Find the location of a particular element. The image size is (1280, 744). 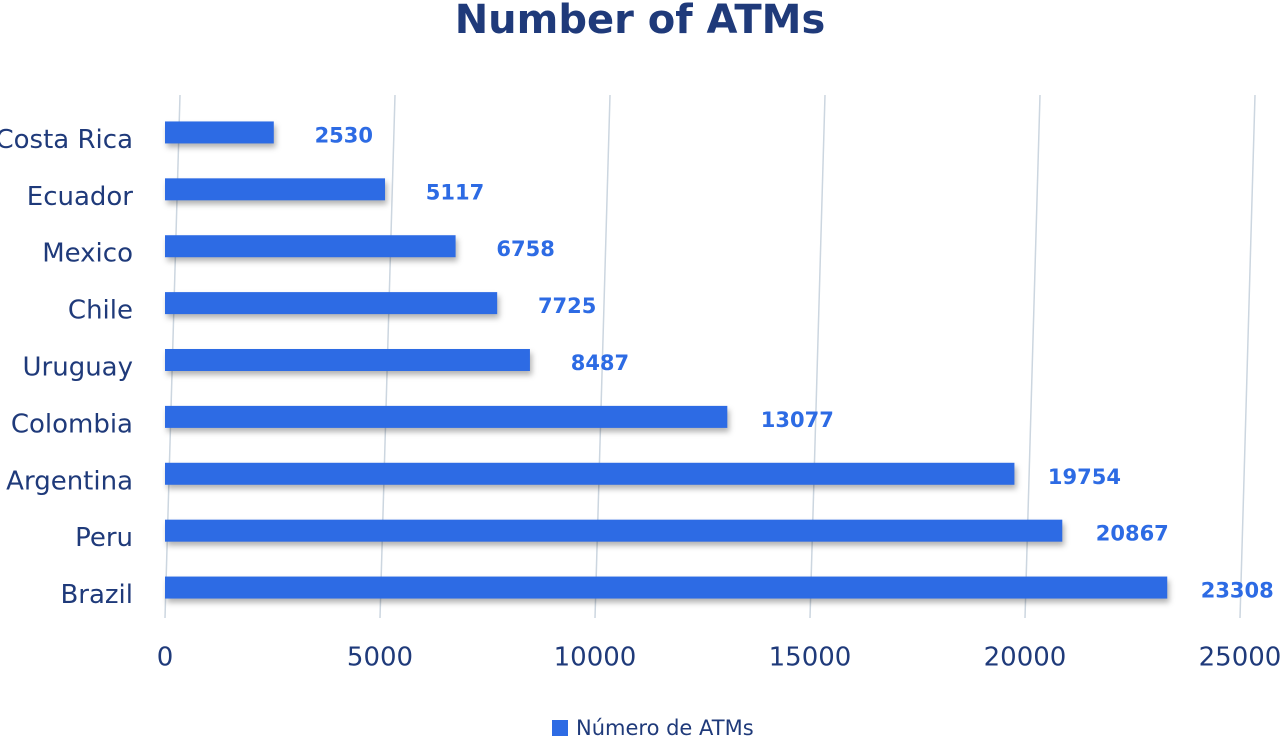

x-tick-label: 20000 is located at coordinates (1025, 658).